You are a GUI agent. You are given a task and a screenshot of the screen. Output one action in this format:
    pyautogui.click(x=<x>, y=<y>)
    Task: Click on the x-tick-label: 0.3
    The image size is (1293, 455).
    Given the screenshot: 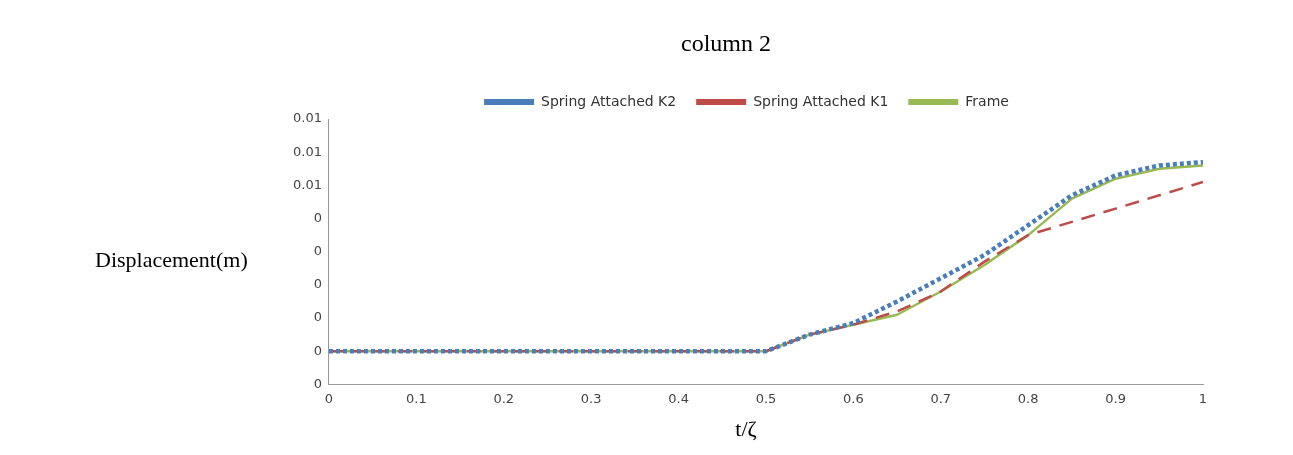 What is the action you would take?
    pyautogui.click(x=591, y=398)
    